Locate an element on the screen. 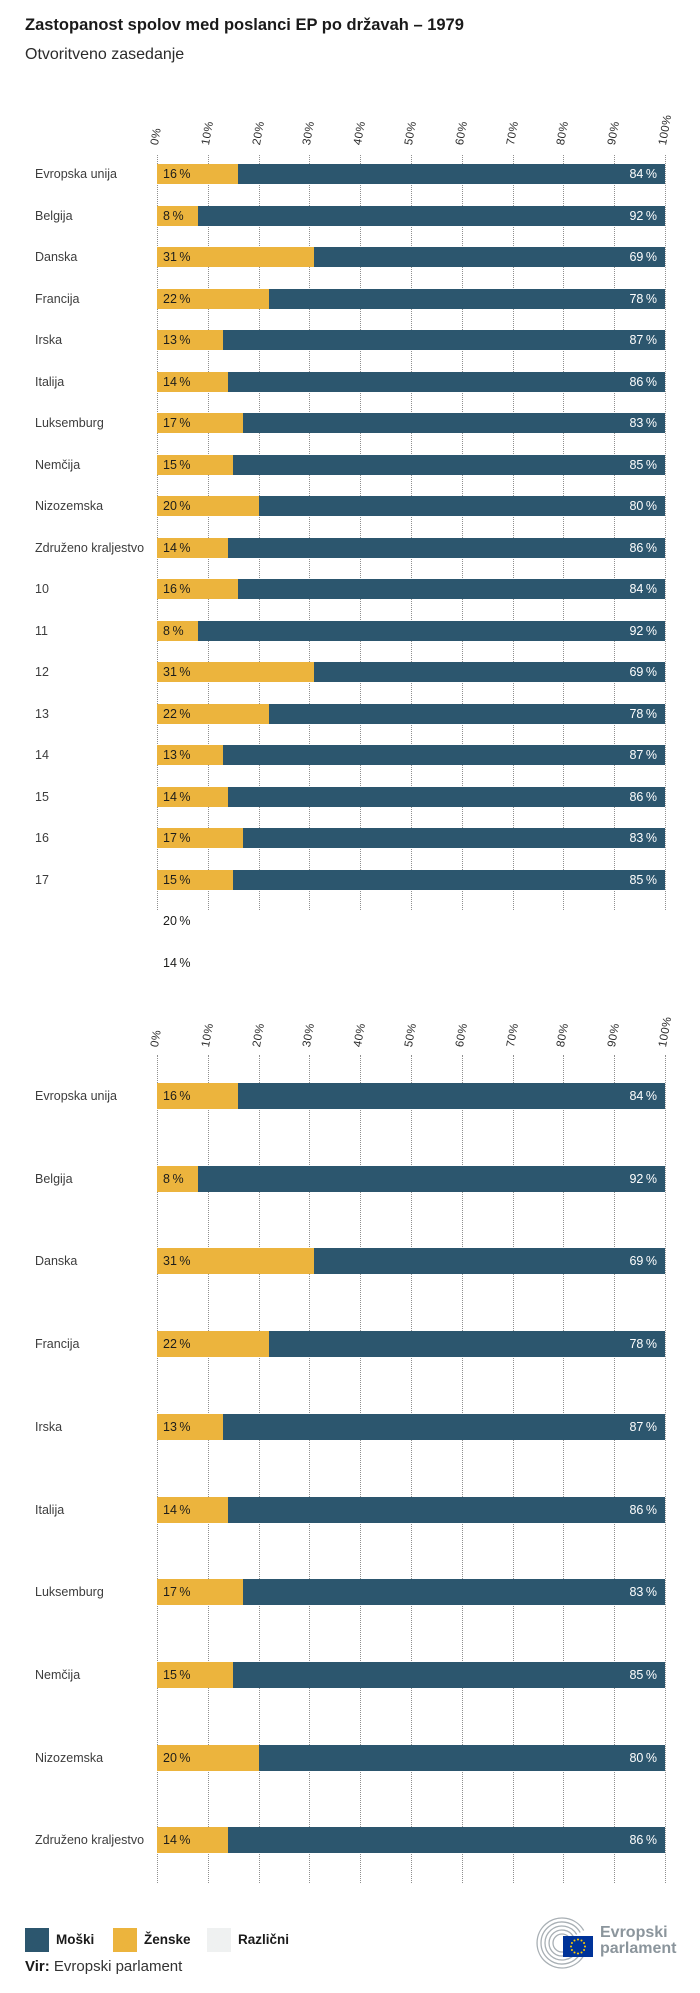 The height and width of the screenshot is (1993, 700). legend-item-women: Ženske is located at coordinates (152, 1940).